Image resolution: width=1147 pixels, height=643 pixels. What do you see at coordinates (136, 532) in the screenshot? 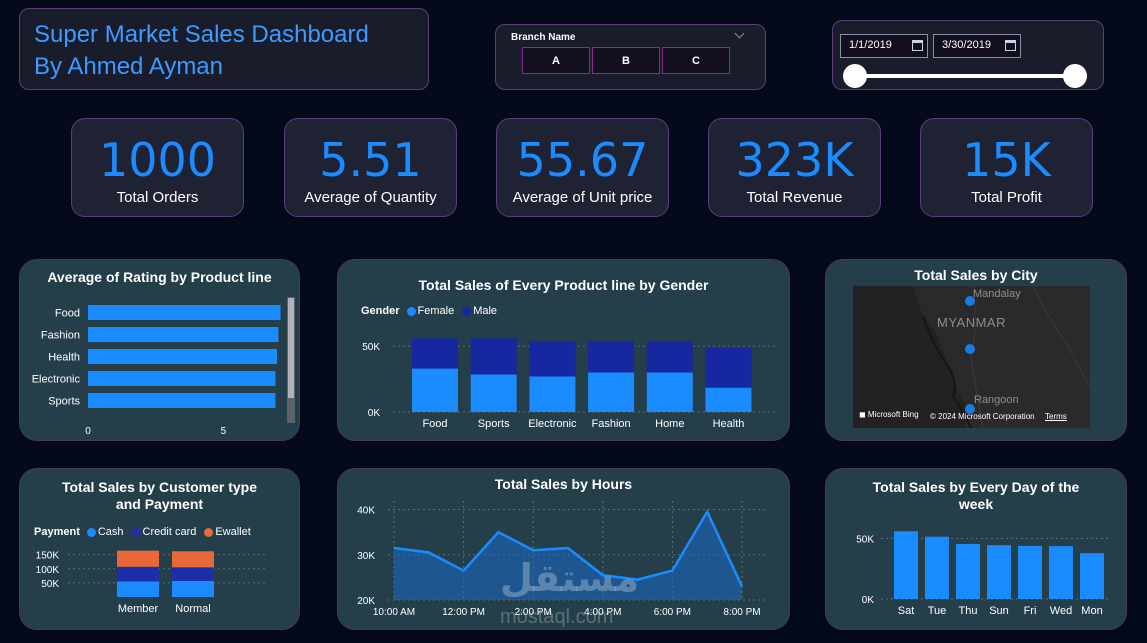
I see `credit-card-dot-icon` at bounding box center [136, 532].